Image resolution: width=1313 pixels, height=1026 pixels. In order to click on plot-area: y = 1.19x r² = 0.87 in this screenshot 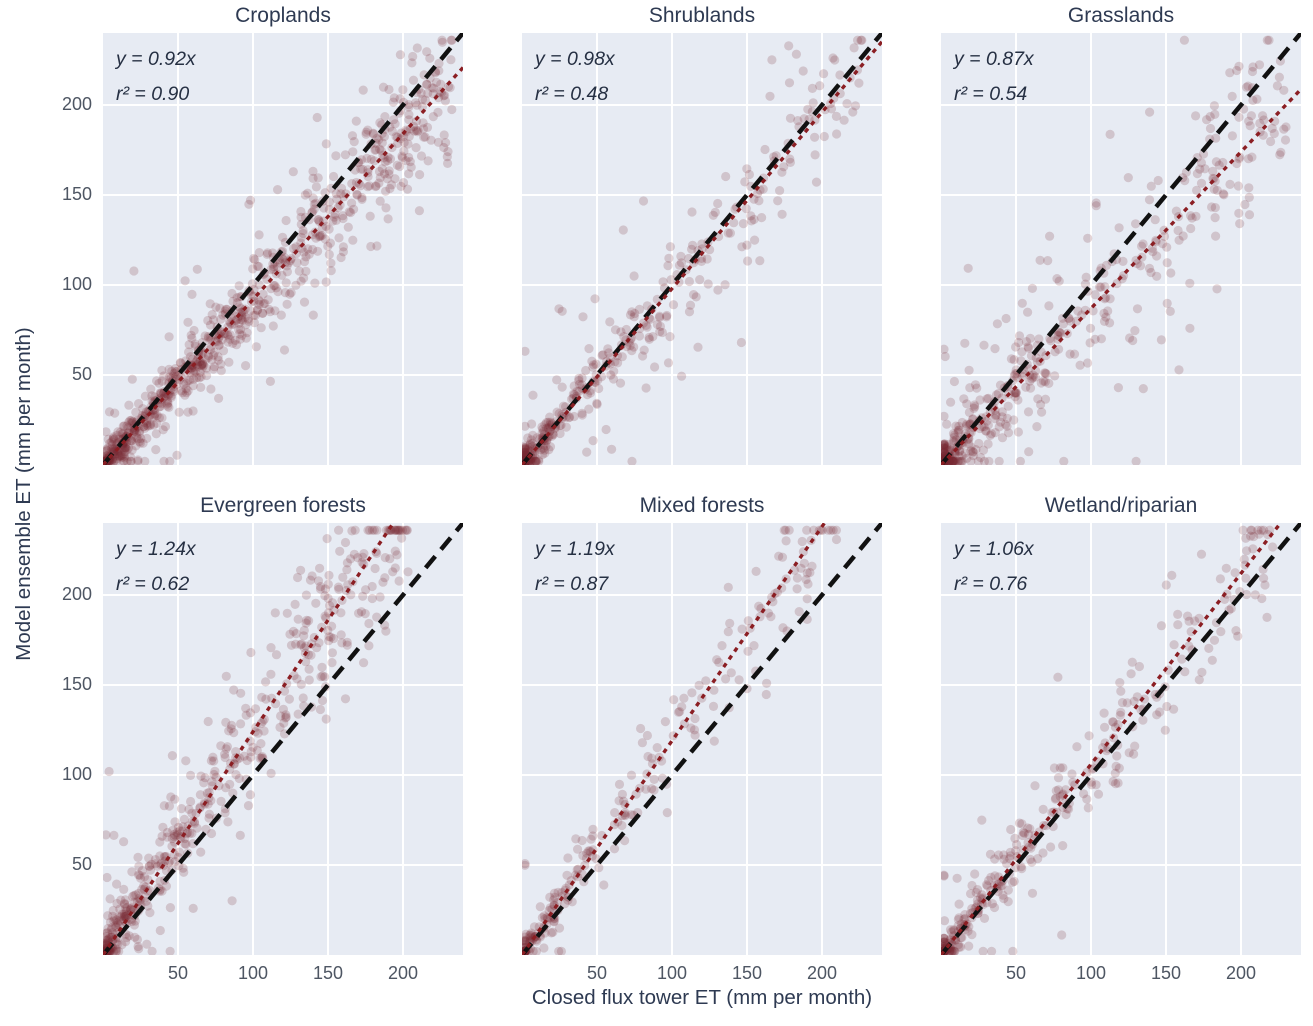, I will do `click(702, 739)`.